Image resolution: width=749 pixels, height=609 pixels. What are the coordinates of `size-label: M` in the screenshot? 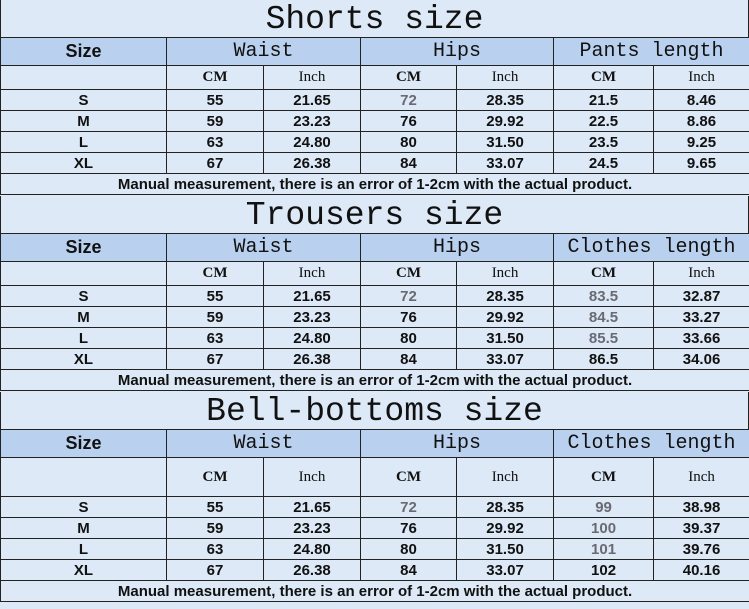 It's located at (83, 528).